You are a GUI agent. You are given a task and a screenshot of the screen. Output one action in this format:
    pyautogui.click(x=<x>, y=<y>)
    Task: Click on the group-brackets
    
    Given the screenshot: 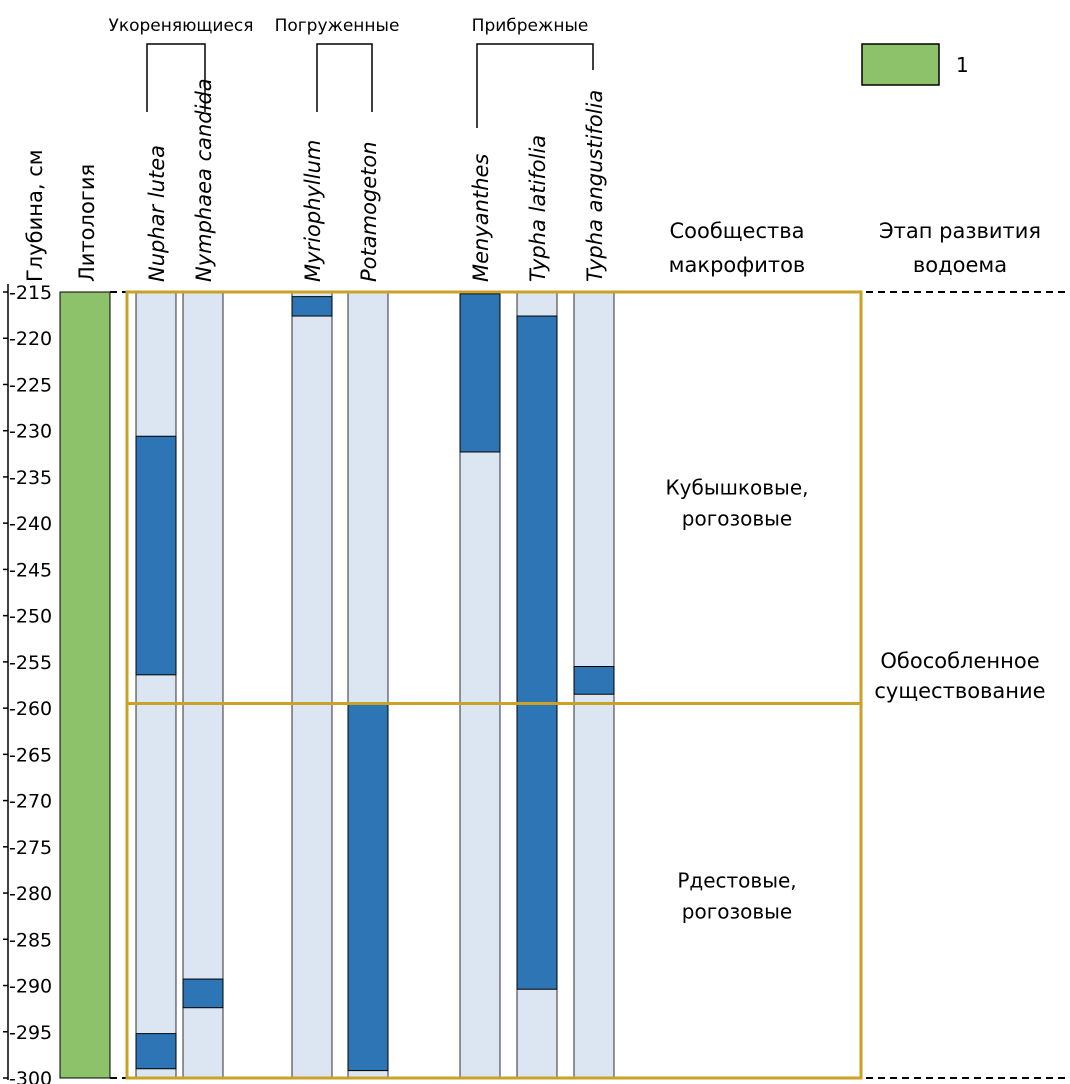 What is the action you would take?
    pyautogui.click(x=370, y=85)
    